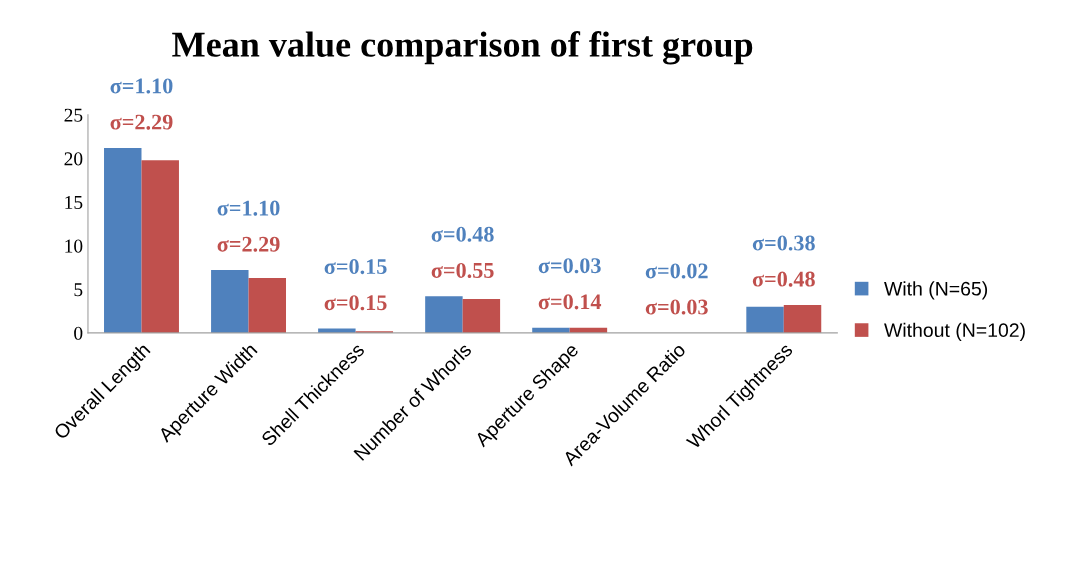  Describe the element at coordinates (783, 243) in the screenshot. I see `annotation: σ=0.38` at that location.